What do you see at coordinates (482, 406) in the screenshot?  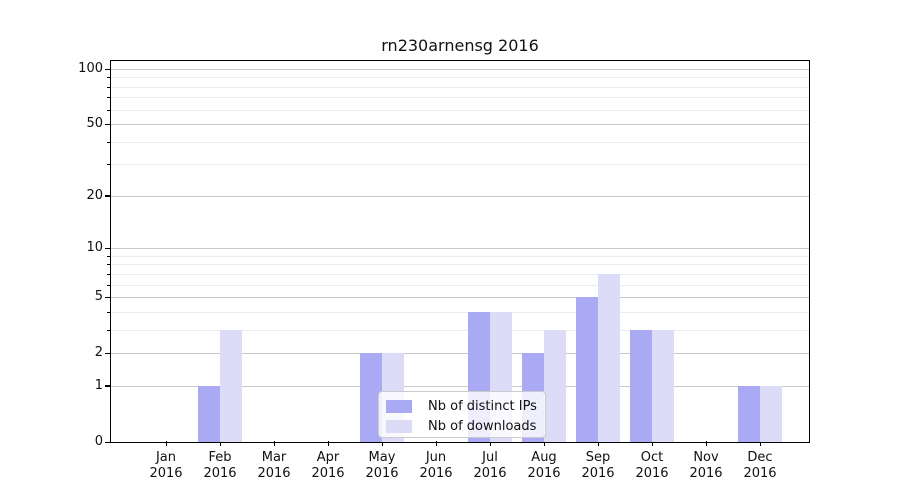 I see `legend-label-distinct-ips: Nb of distinct IPs` at bounding box center [482, 406].